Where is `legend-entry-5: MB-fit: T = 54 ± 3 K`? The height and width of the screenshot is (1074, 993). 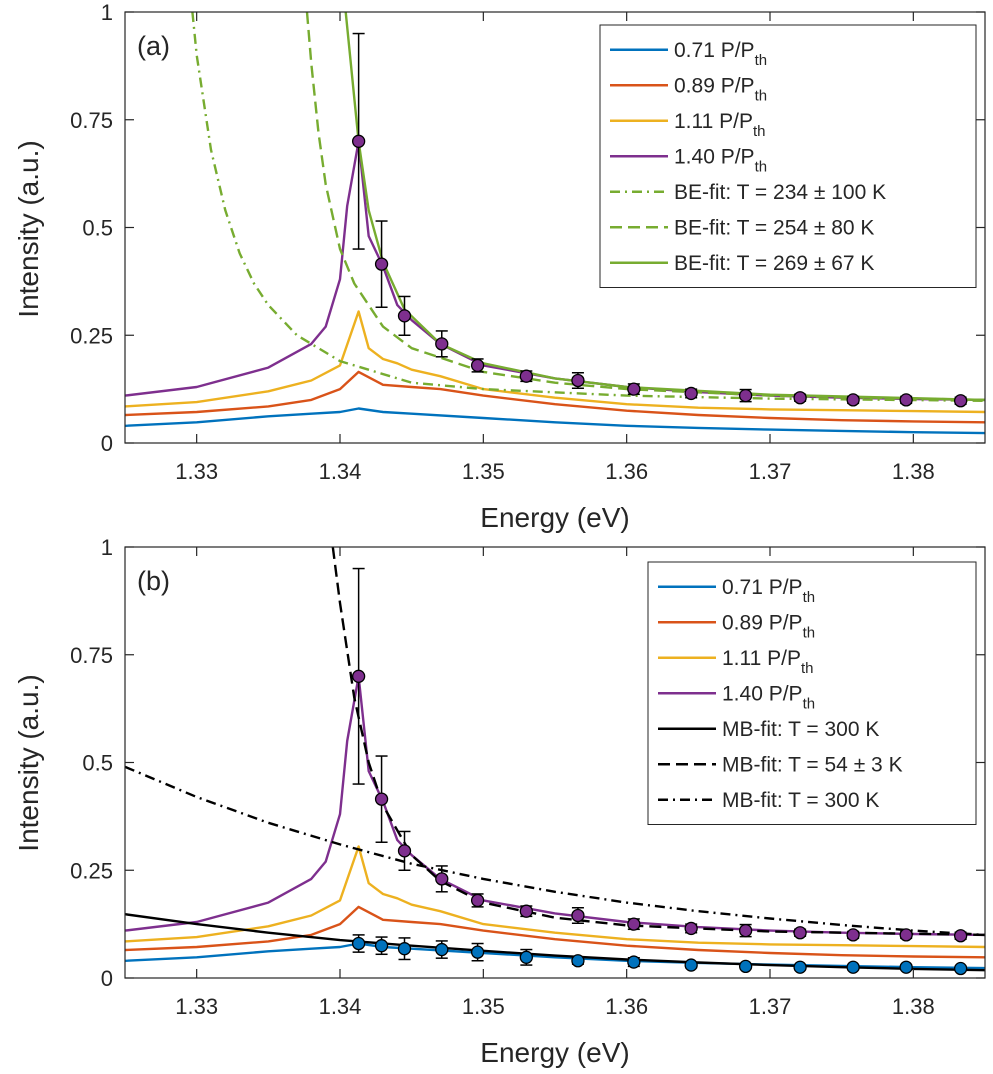 legend-entry-5: MB-fit: T = 54 ± 3 K is located at coordinates (812, 764).